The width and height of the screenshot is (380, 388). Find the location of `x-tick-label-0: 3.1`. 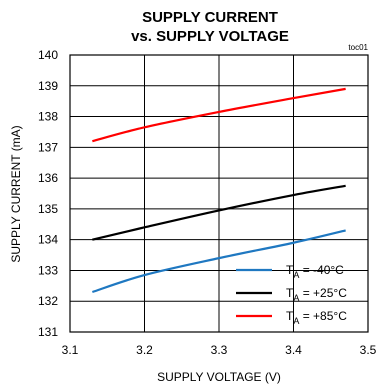

x-tick-label-0: 3.1 is located at coordinates (70, 350).